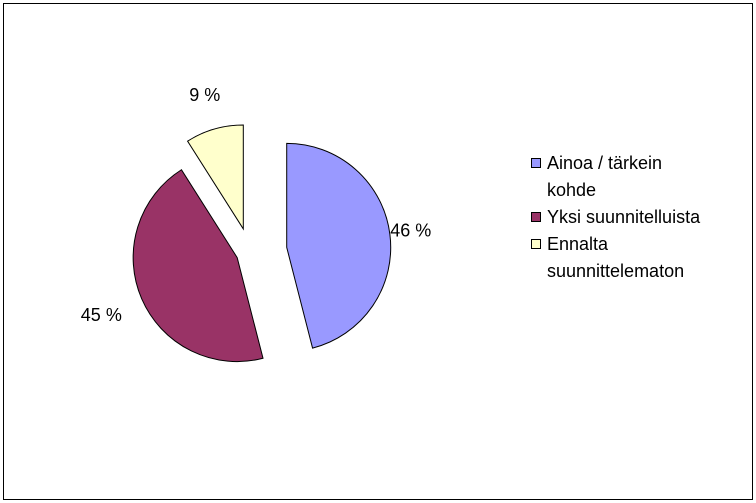 The width and height of the screenshot is (756, 503). Describe the element at coordinates (605, 176) in the screenshot. I see `legend-label: Ainoa / tärkein kohde` at that location.